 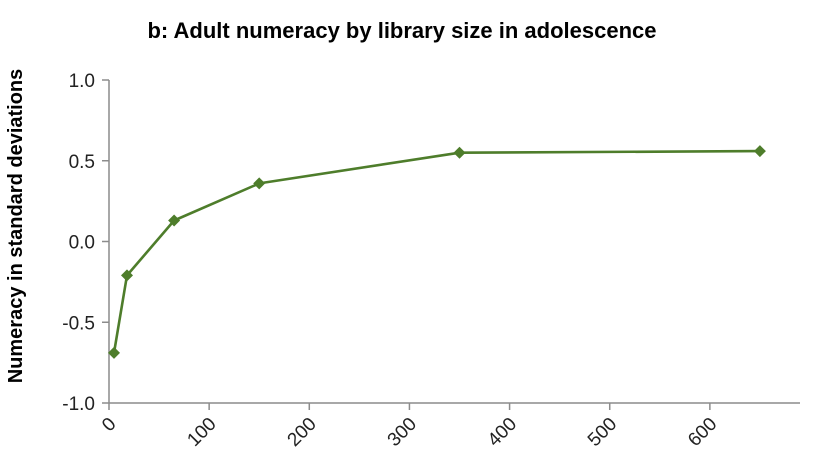 What do you see at coordinates (201, 432) in the screenshot?
I see `x-tick-label: 100` at bounding box center [201, 432].